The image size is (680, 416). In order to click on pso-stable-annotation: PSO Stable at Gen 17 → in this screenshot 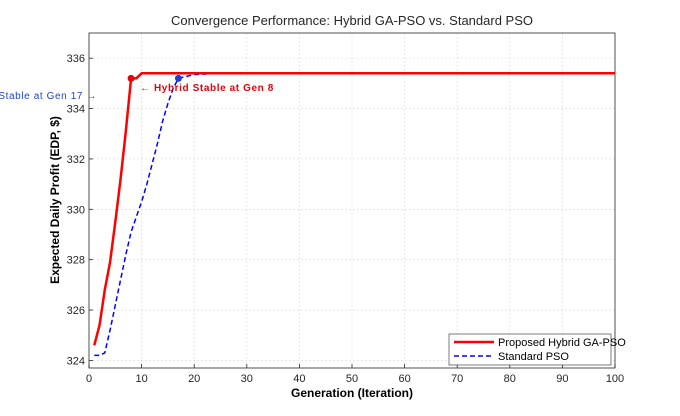, I will do `click(48, 96)`.